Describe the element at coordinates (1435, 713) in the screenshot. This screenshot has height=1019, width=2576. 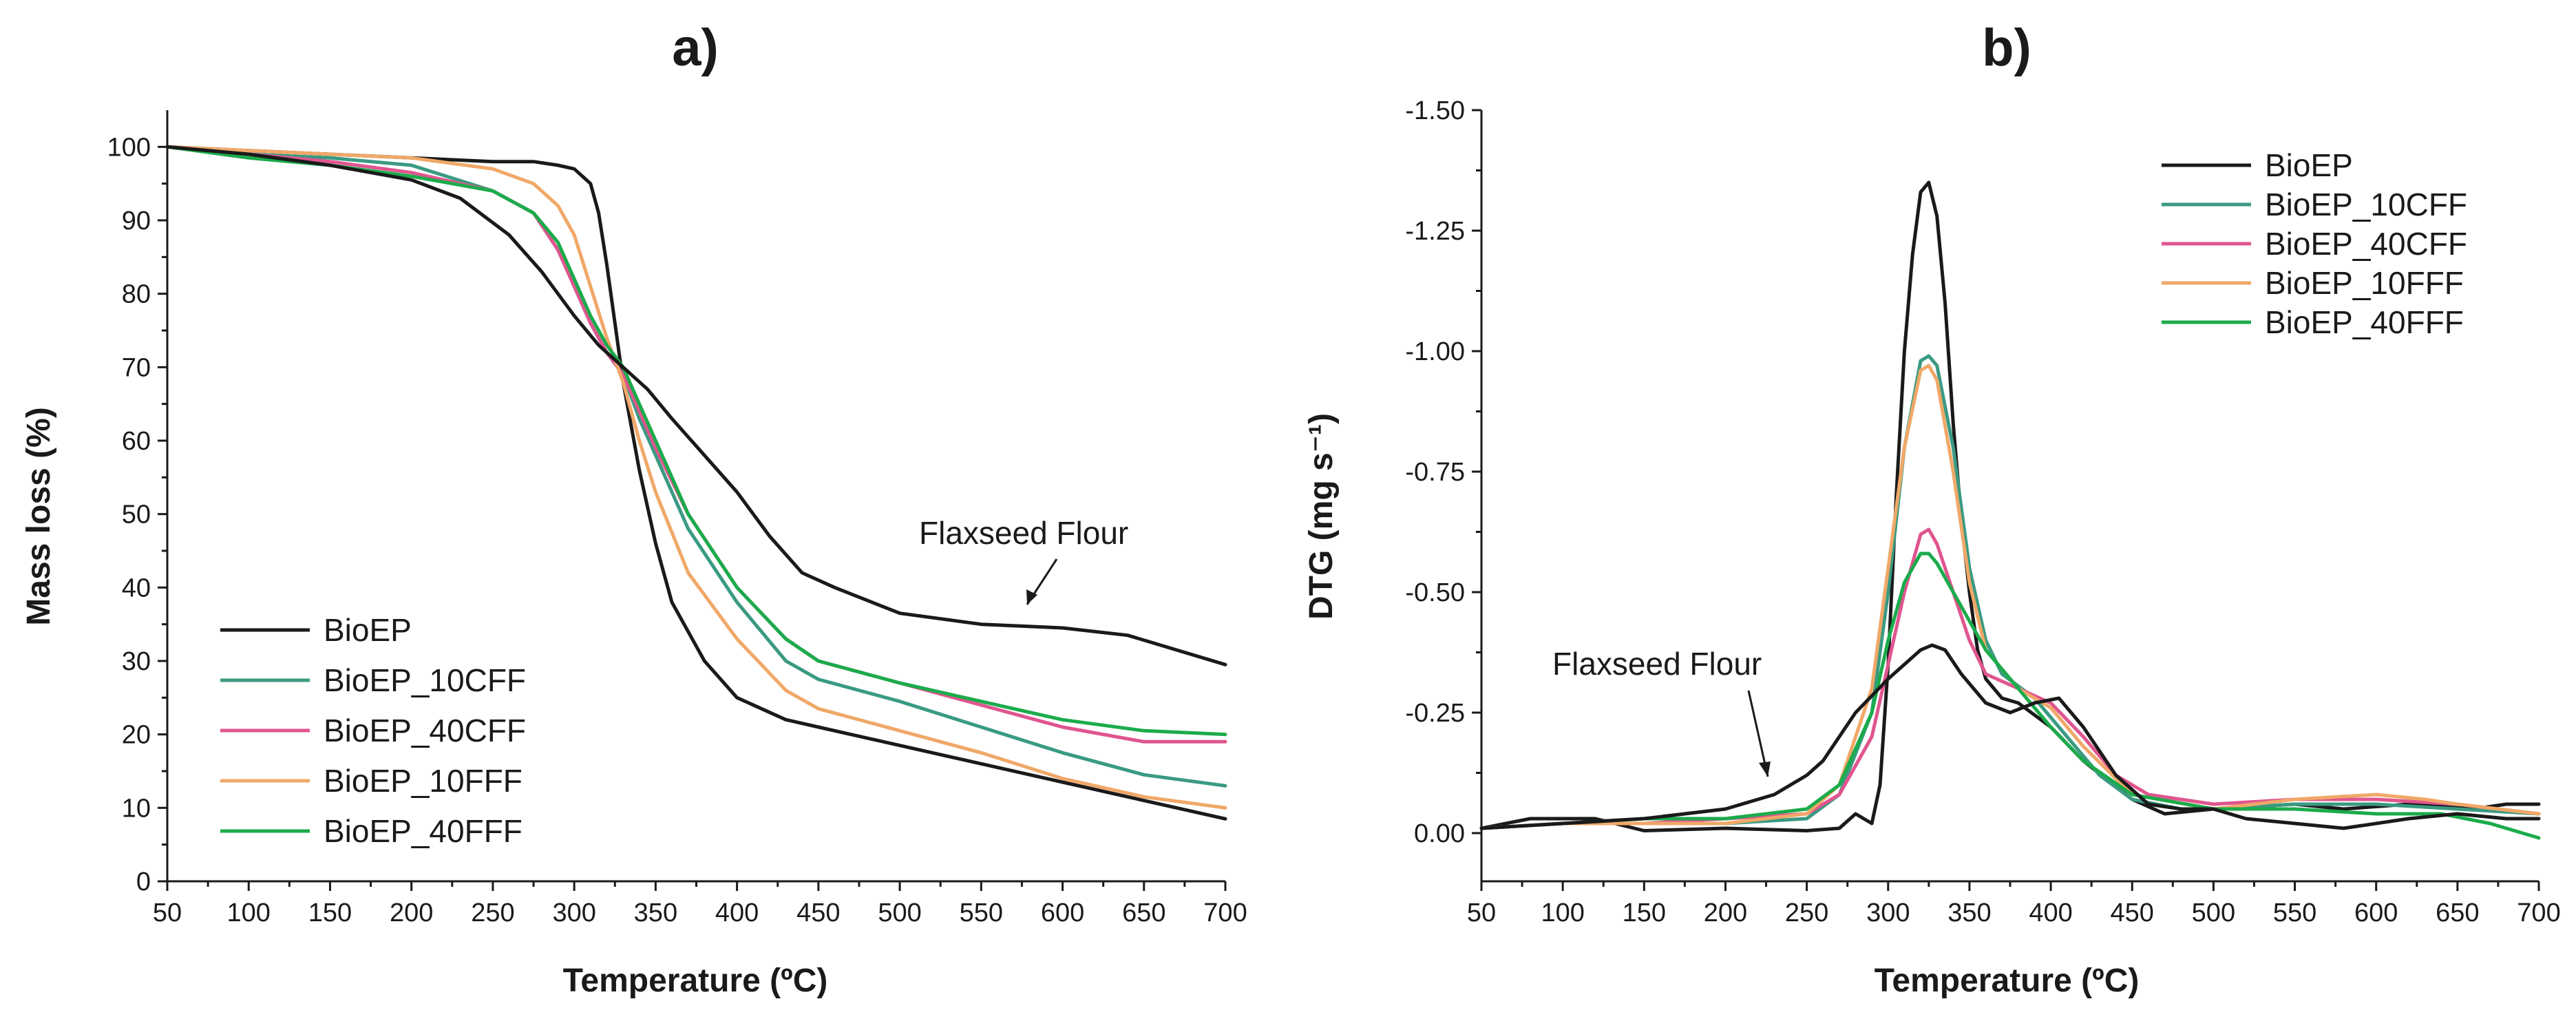
I see `y-tick-label: -0.25` at that location.